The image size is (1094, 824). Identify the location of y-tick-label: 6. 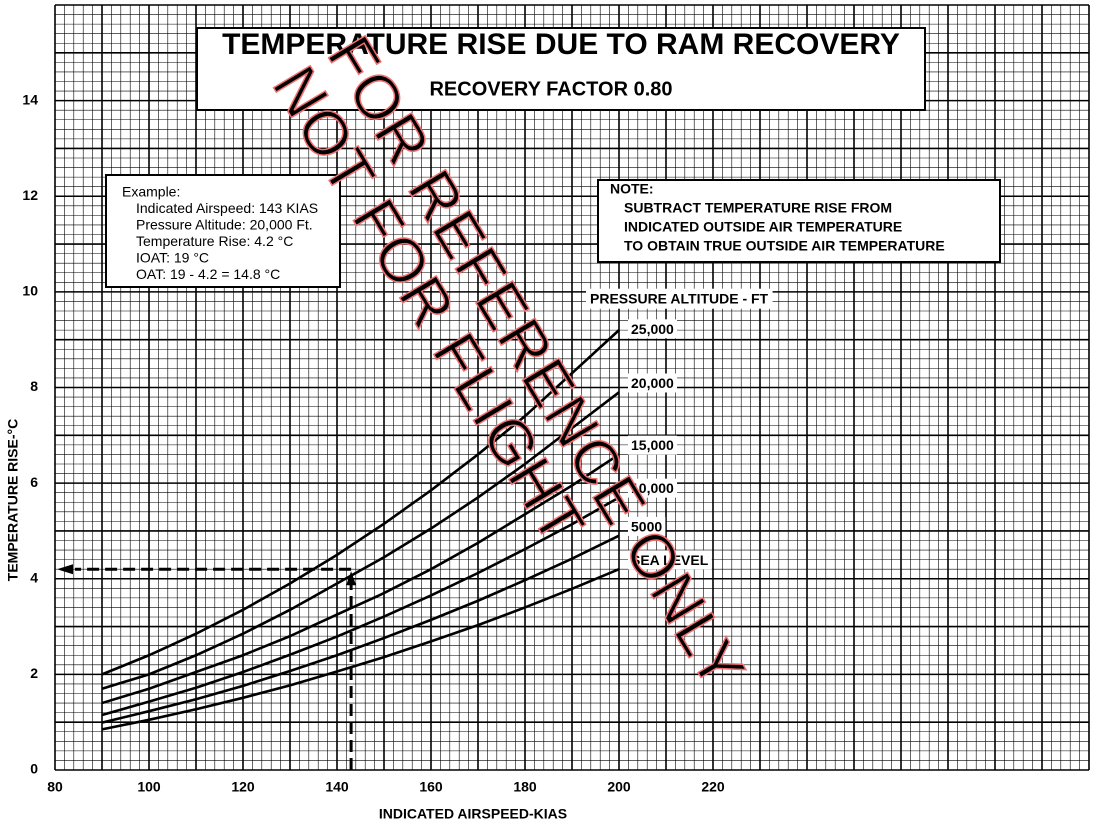
(34, 482).